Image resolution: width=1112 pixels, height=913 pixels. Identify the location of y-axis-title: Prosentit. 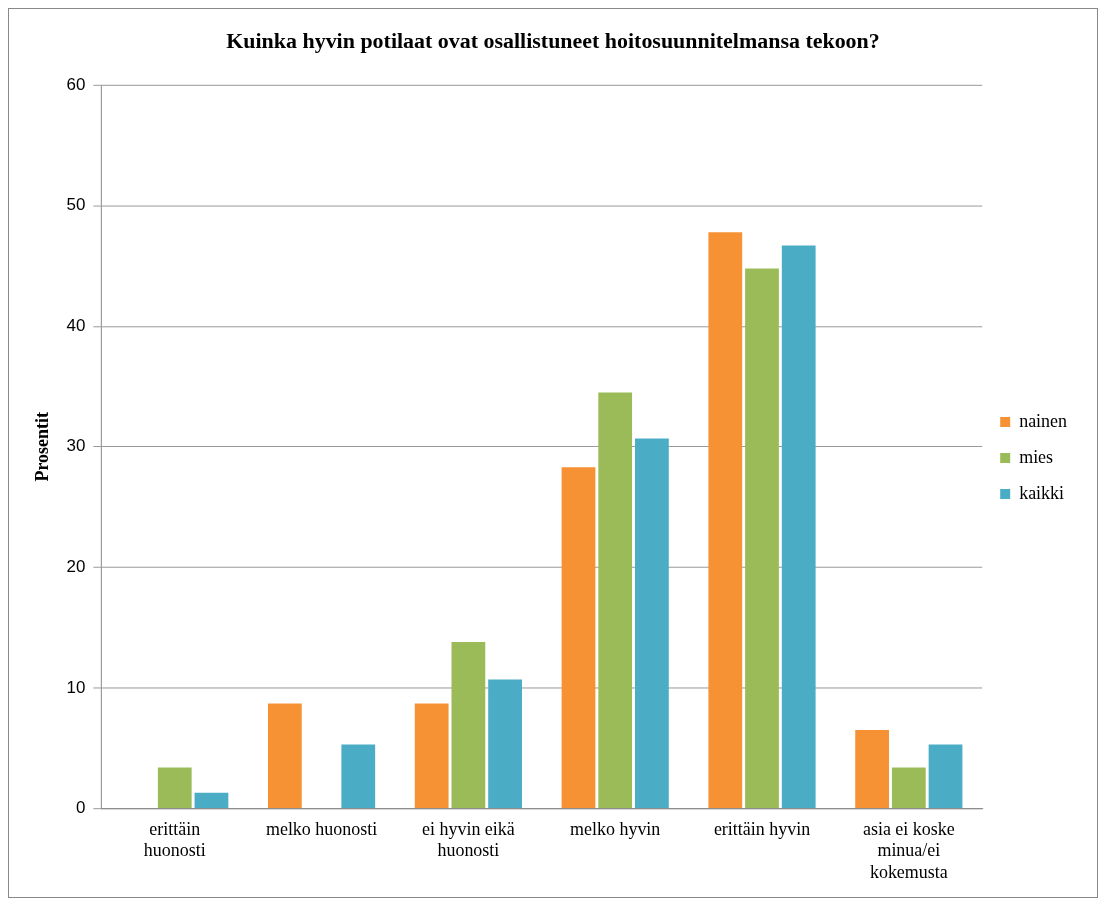
(42, 447).